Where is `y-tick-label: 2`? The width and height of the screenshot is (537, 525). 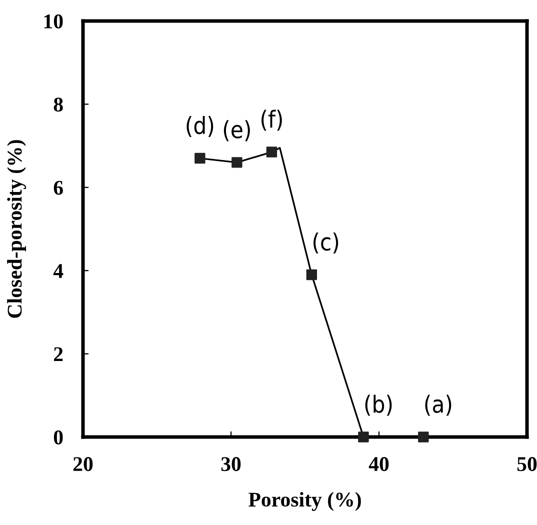
y-tick-label: 2 is located at coordinates (58, 354).